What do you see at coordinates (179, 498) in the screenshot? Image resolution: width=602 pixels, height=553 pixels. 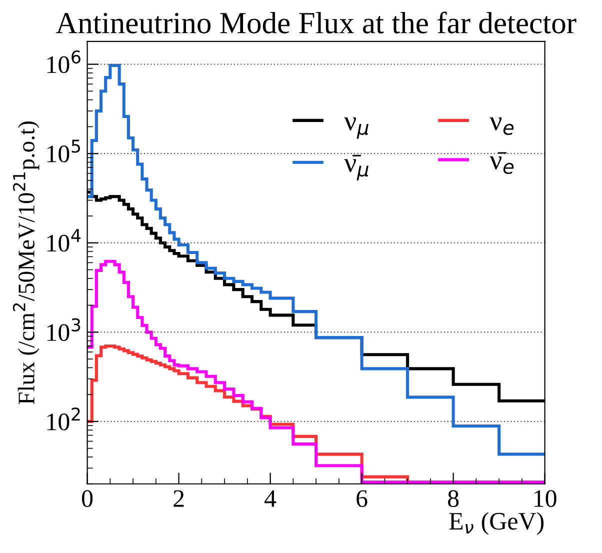 I see `x-tick-label: 2` at bounding box center [179, 498].